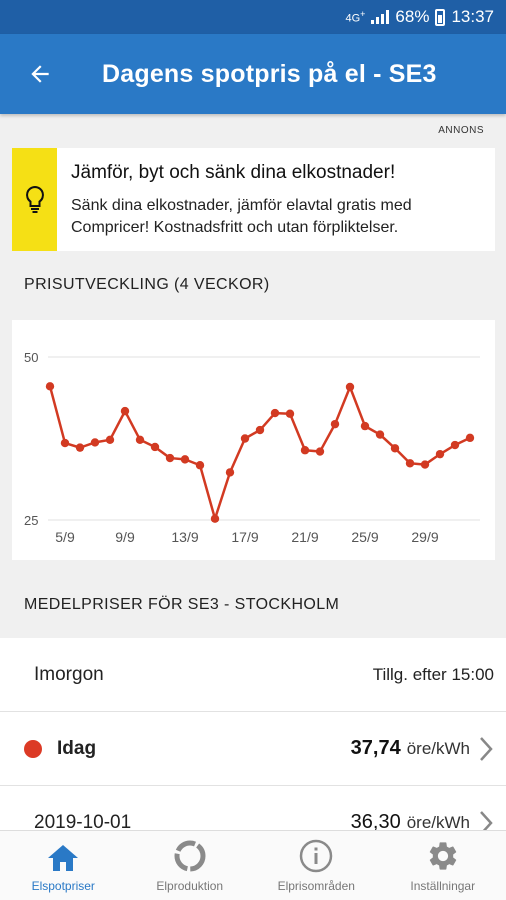 Image resolution: width=506 pixels, height=900 pixels. What do you see at coordinates (65, 537) in the screenshot?
I see `x-tick-label: 5/9` at bounding box center [65, 537].